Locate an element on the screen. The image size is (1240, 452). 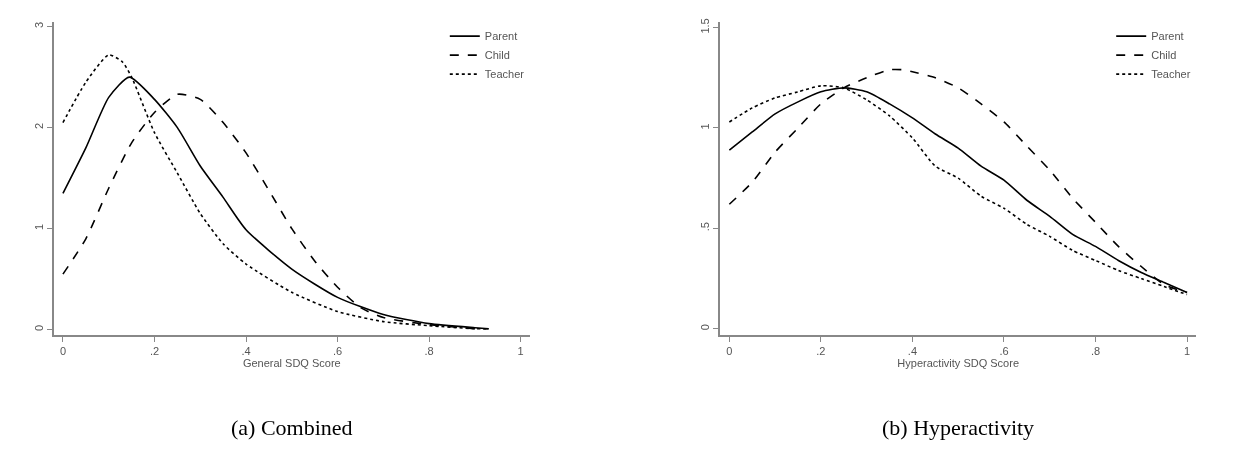
y-tick-label: 1.5 is located at coordinates (705, 26).